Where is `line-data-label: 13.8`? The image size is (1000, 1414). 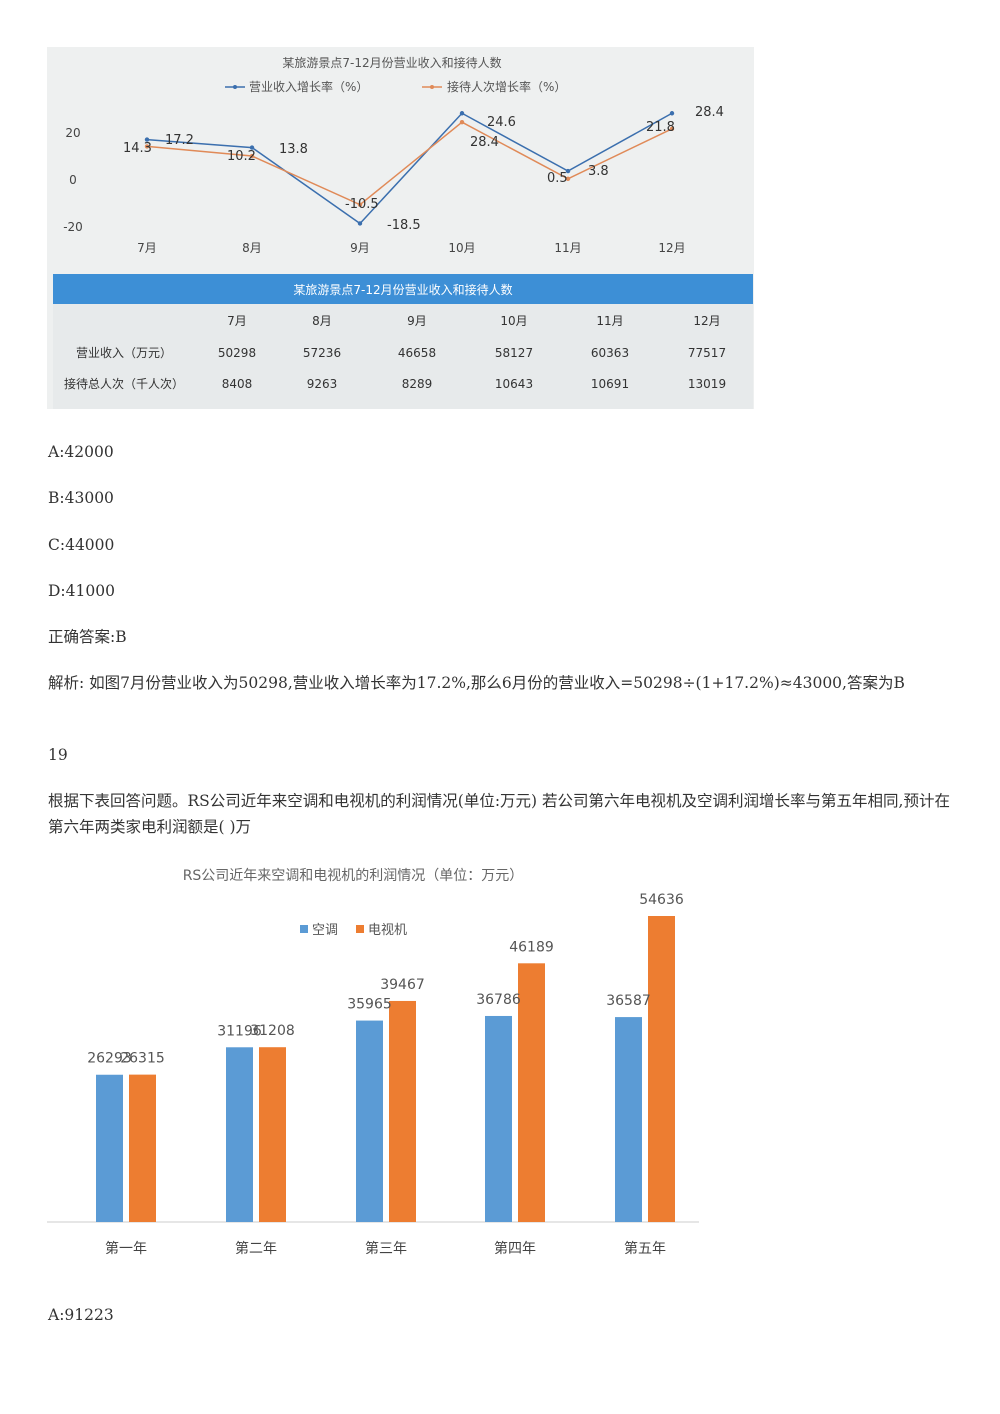 line-data-label: 13.8 is located at coordinates (293, 149).